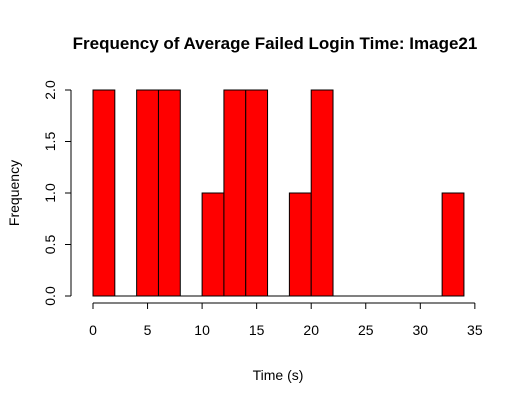 Image resolution: width=519 pixels, height=402 pixels. Describe the element at coordinates (421, 330) in the screenshot. I see `x-tick-label: 30` at that location.